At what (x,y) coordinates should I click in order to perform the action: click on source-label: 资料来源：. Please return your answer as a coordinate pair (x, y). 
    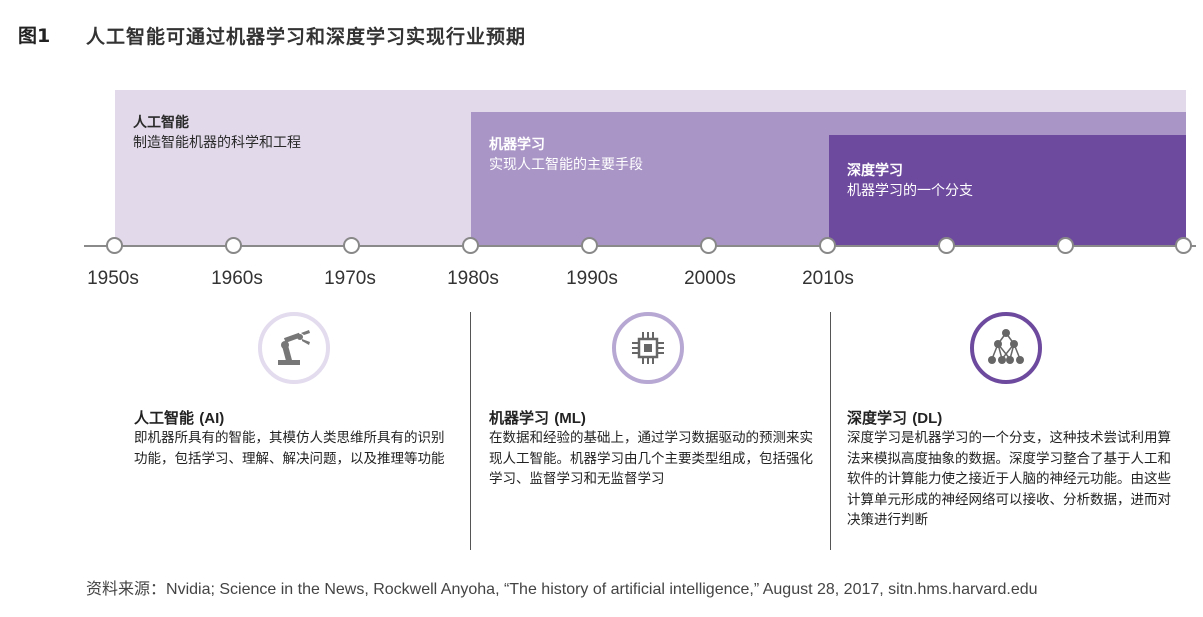
    Looking at the image, I should click on (126, 588).